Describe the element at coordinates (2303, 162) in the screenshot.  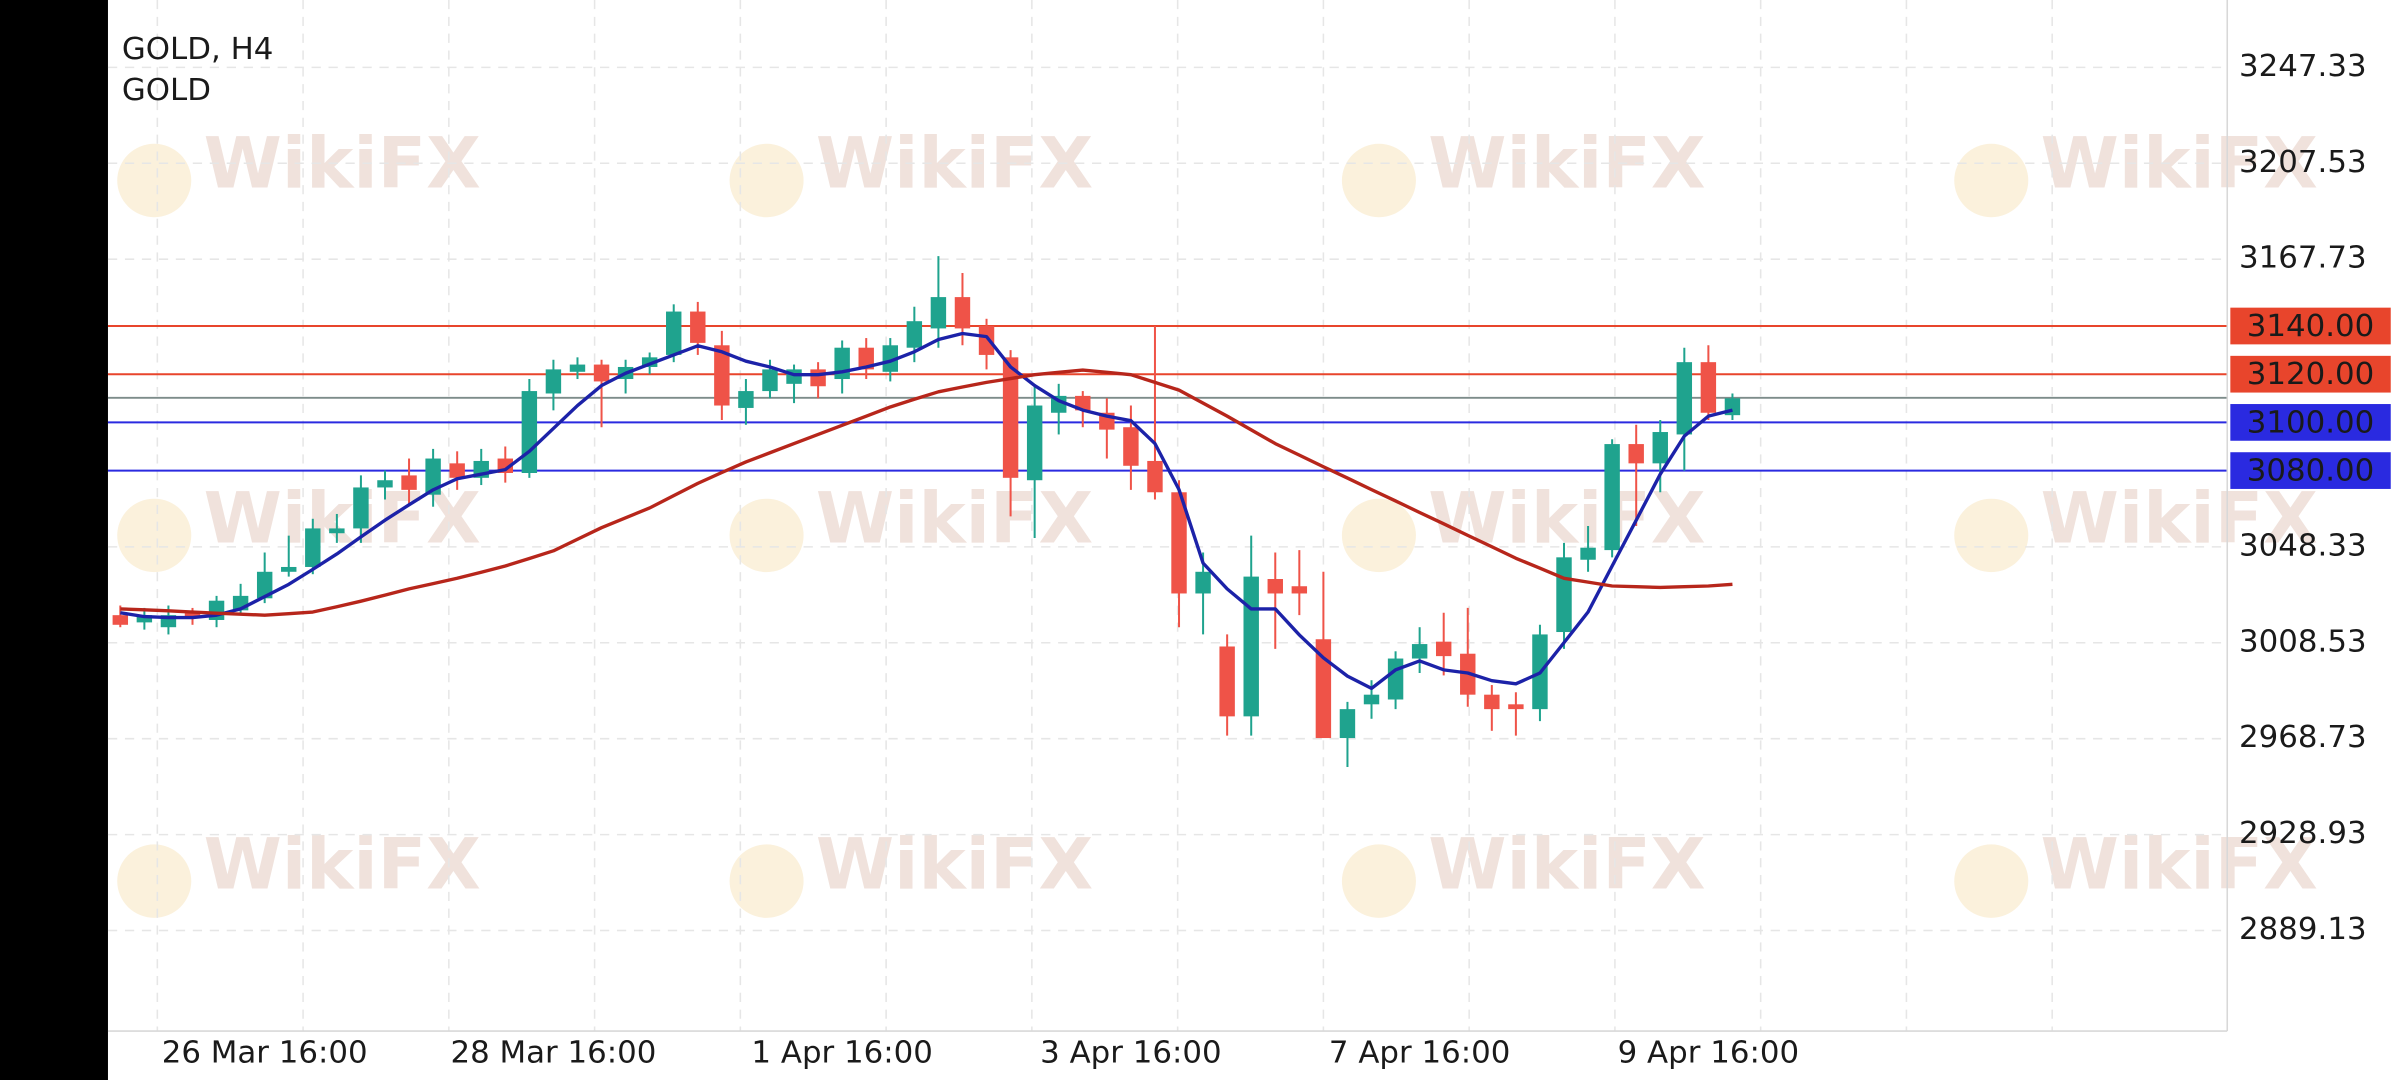
I see `y-tick-label: 3207.53` at that location.